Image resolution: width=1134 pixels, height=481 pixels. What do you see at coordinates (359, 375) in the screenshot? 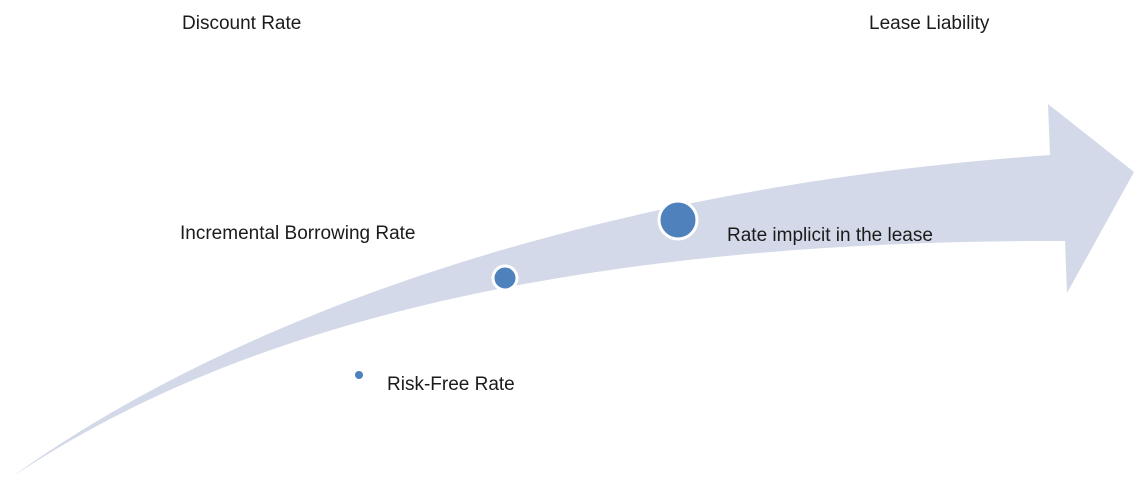
I see `risk-free-dot` at bounding box center [359, 375].